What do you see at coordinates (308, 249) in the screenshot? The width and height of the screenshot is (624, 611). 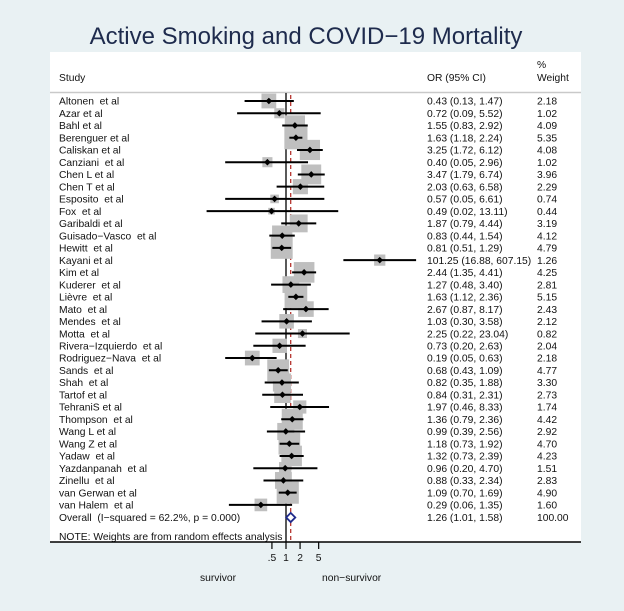 I see `study-row: Hewitt et al 0.81 (0.51, 1.29) 4.79` at bounding box center [308, 249].